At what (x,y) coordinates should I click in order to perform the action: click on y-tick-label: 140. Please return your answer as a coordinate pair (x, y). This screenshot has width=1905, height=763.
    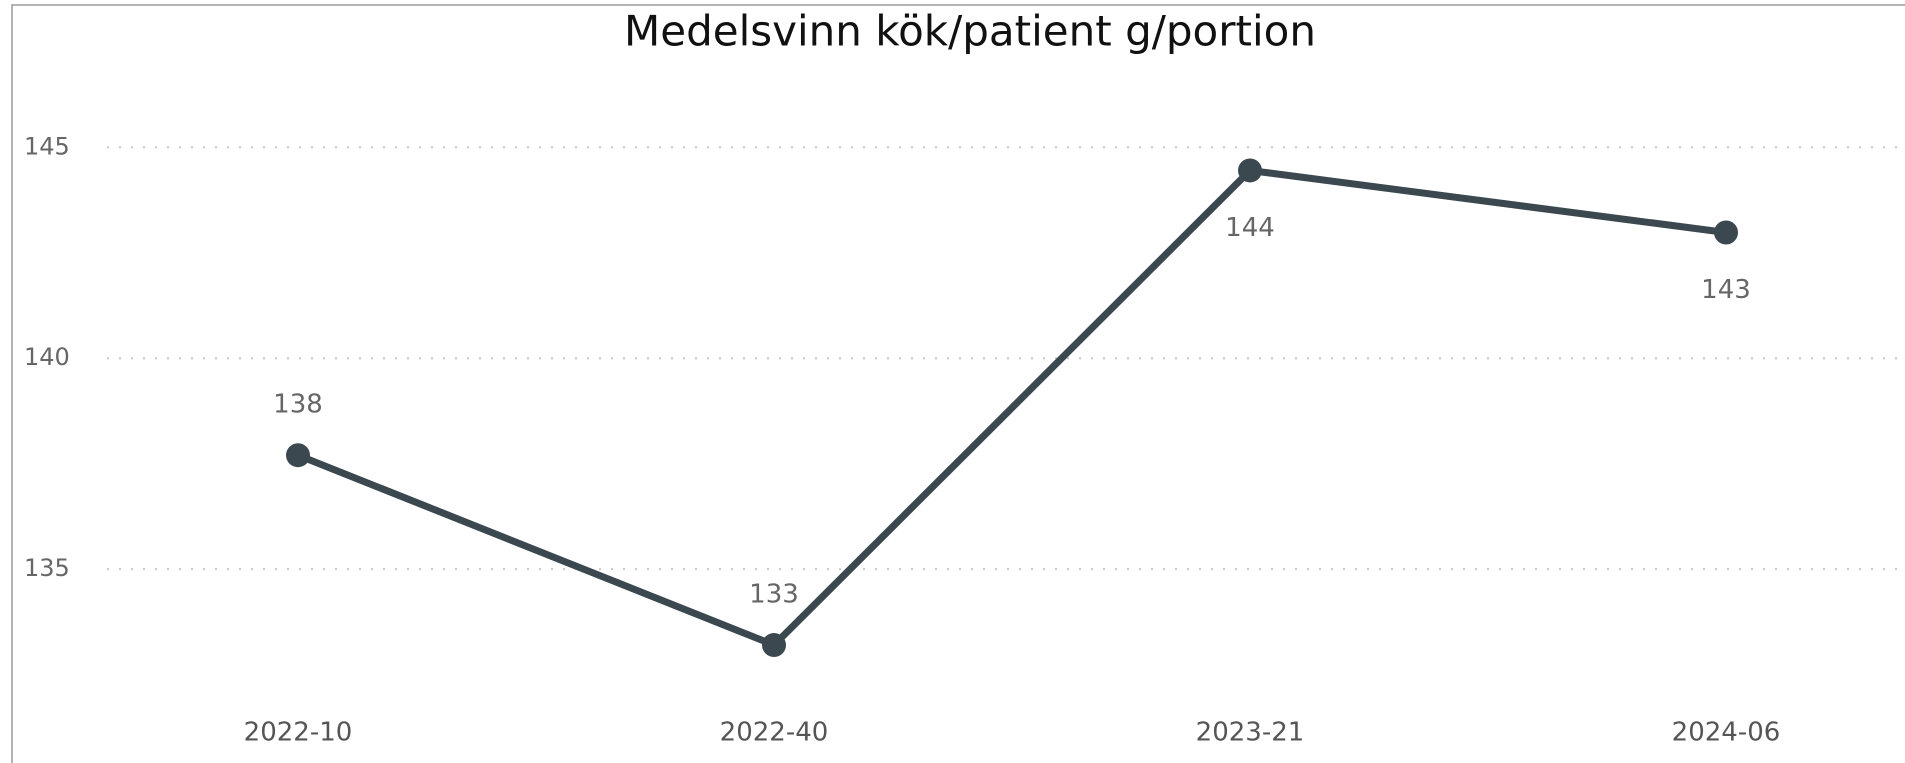
    Looking at the image, I should click on (47, 357).